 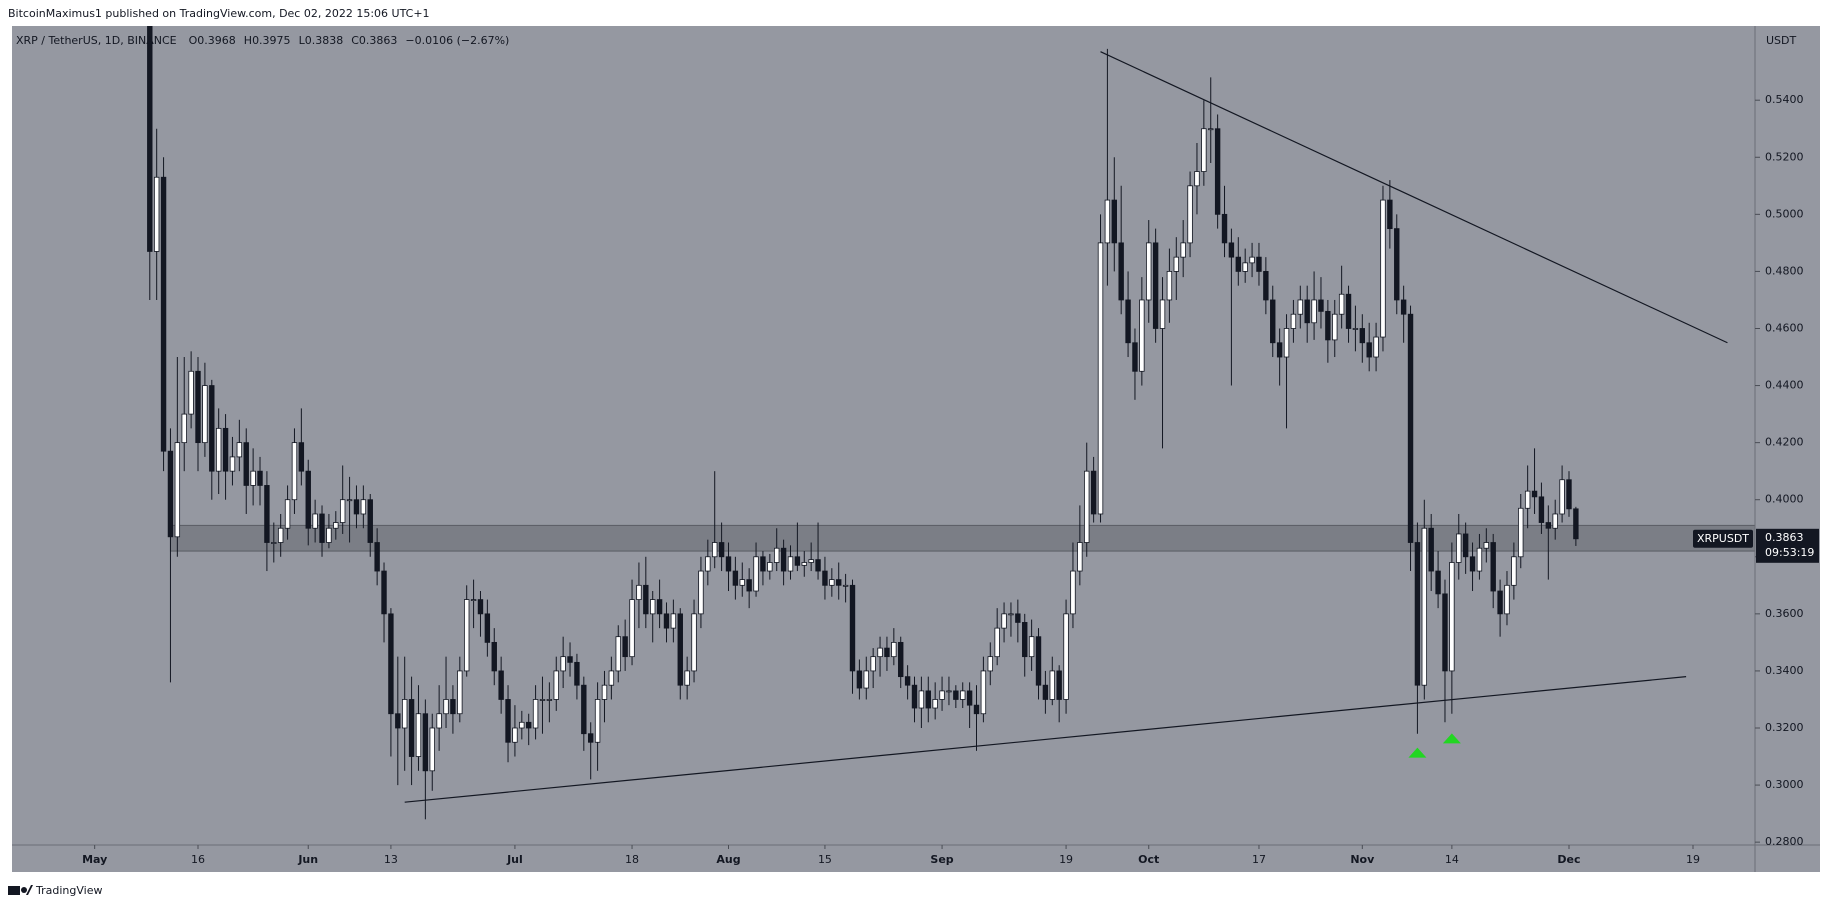 I want to click on y-tick-label: 0.4200, so click(x=1784, y=442).